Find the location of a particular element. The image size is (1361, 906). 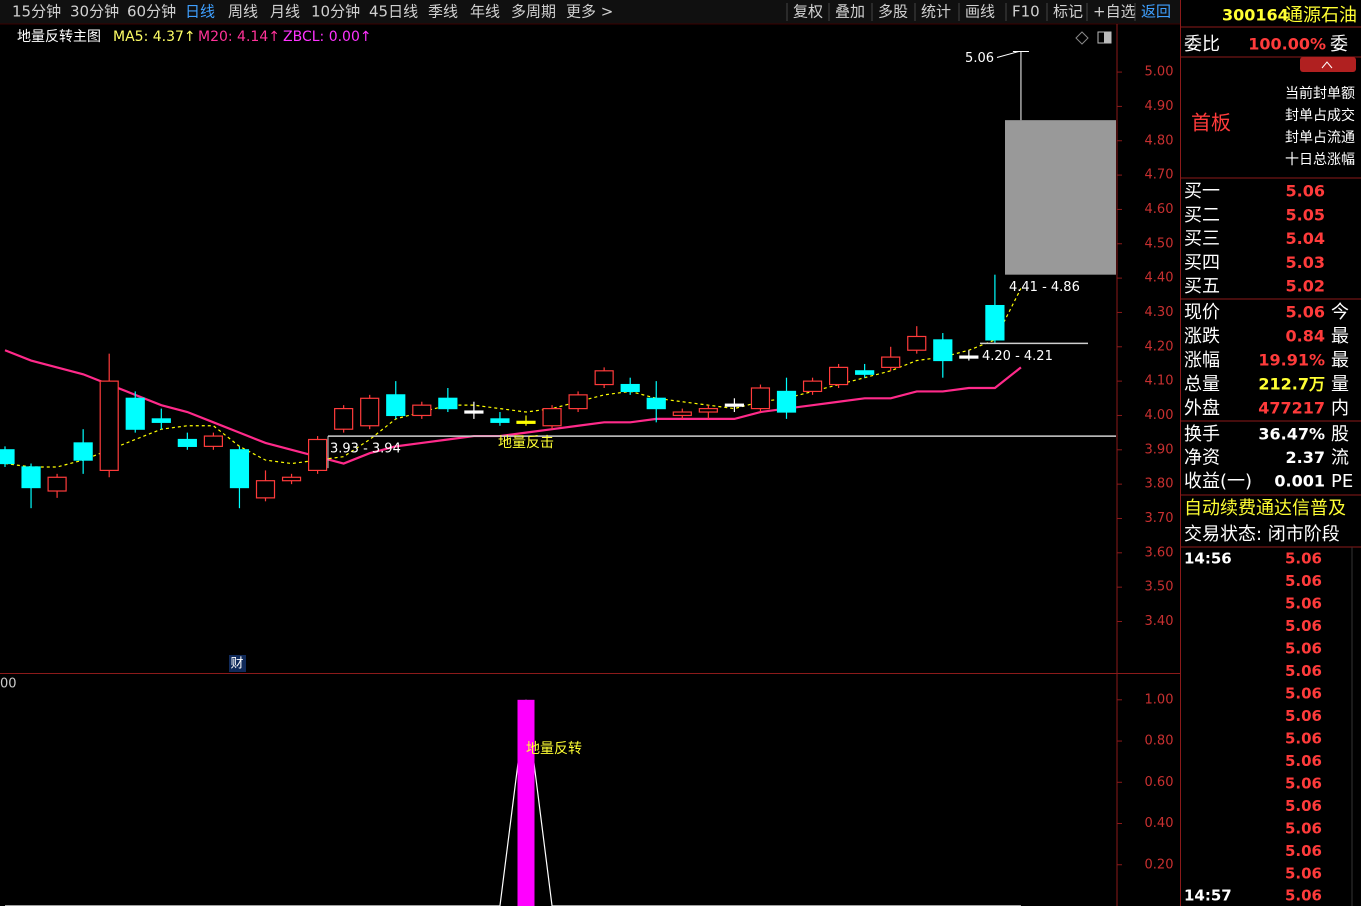

y-tick-label: 0.60 is located at coordinates (1159, 782).